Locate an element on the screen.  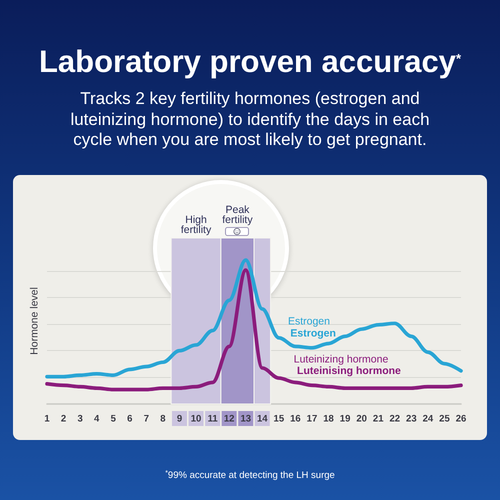
x-tick-label: 6 is located at coordinates (129, 419).